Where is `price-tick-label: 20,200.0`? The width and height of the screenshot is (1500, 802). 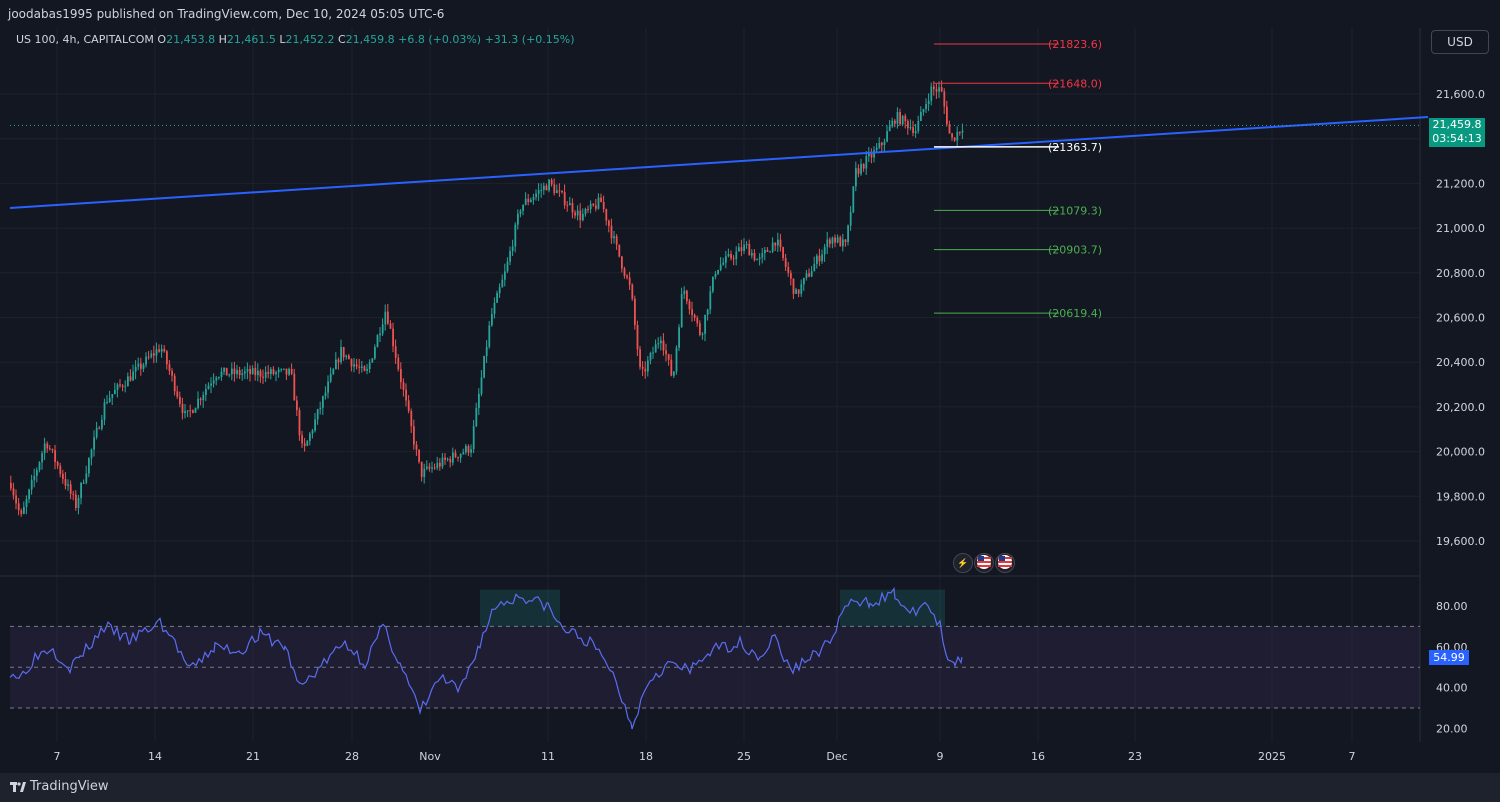 price-tick-label: 20,200.0 is located at coordinates (1460, 407).